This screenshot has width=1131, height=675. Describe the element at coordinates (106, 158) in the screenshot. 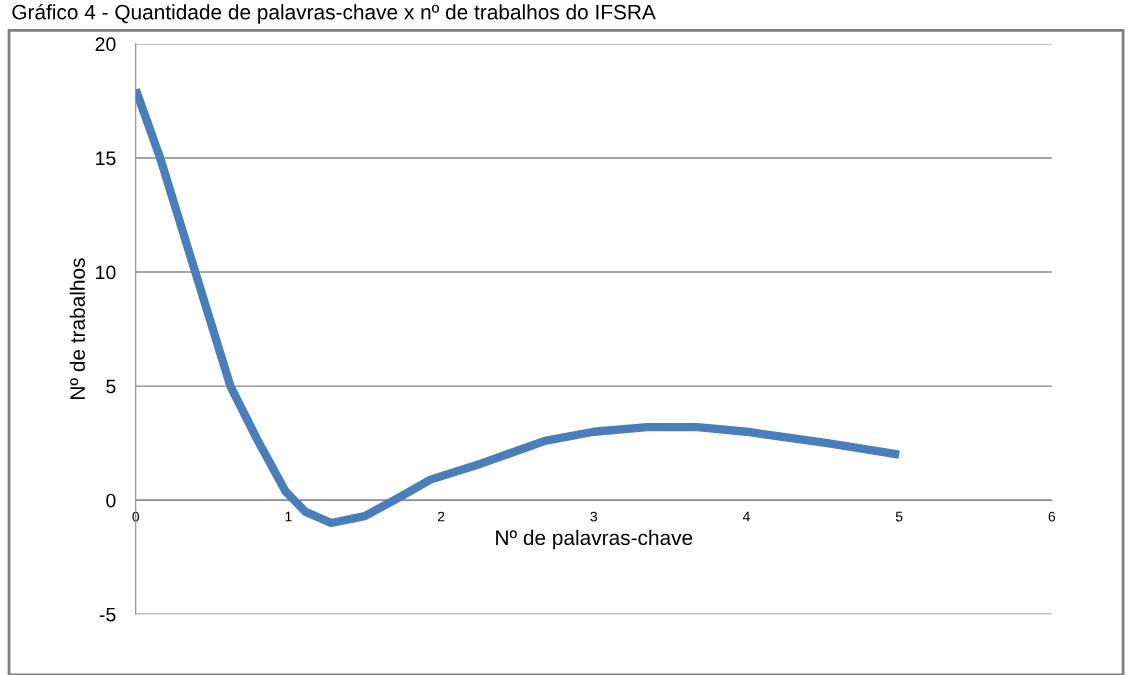

I see `y-tick-label: 15` at that location.